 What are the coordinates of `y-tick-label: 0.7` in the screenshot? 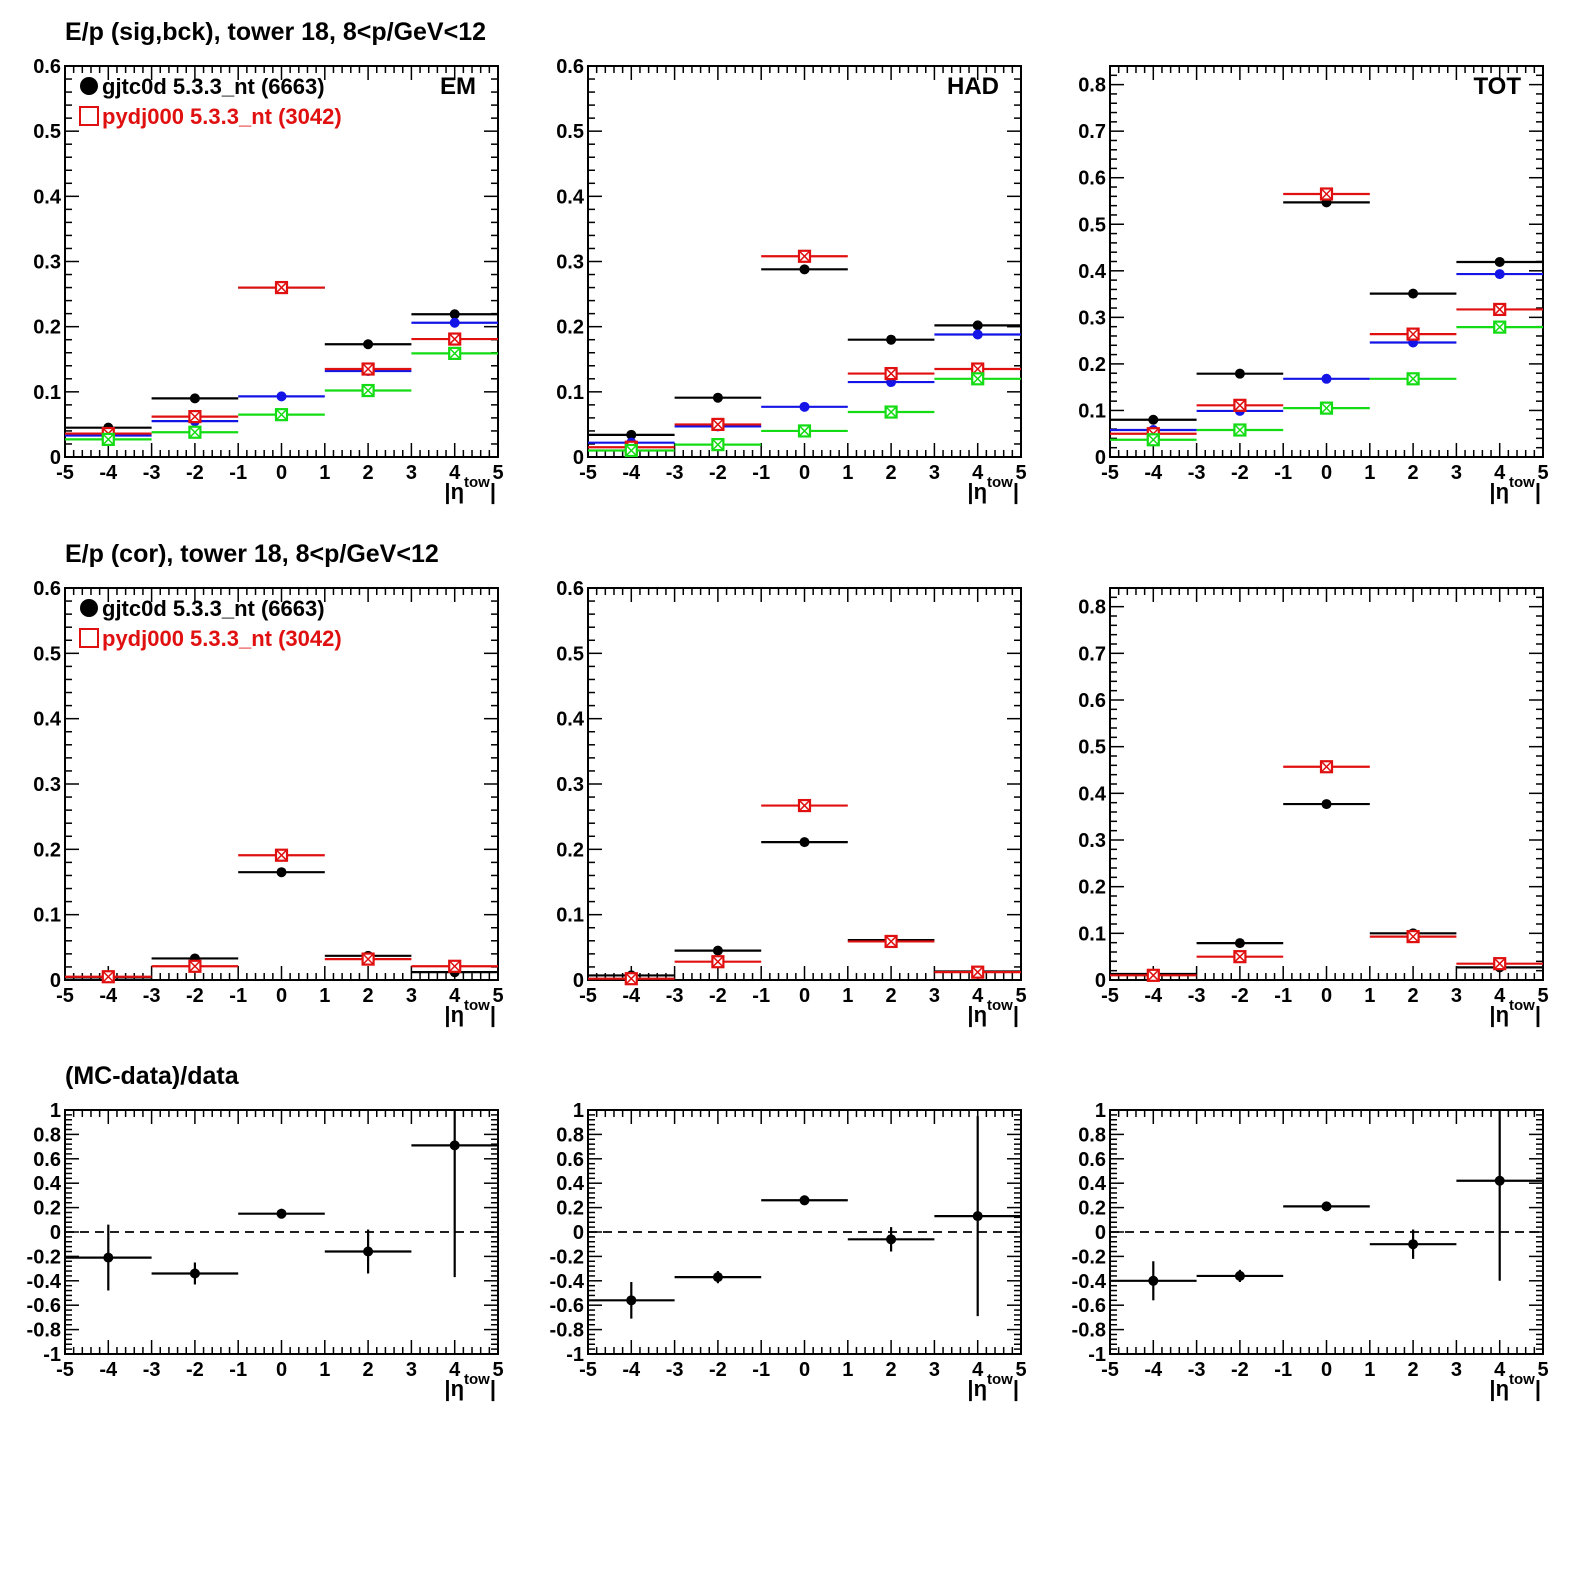 It's located at (1092, 654).